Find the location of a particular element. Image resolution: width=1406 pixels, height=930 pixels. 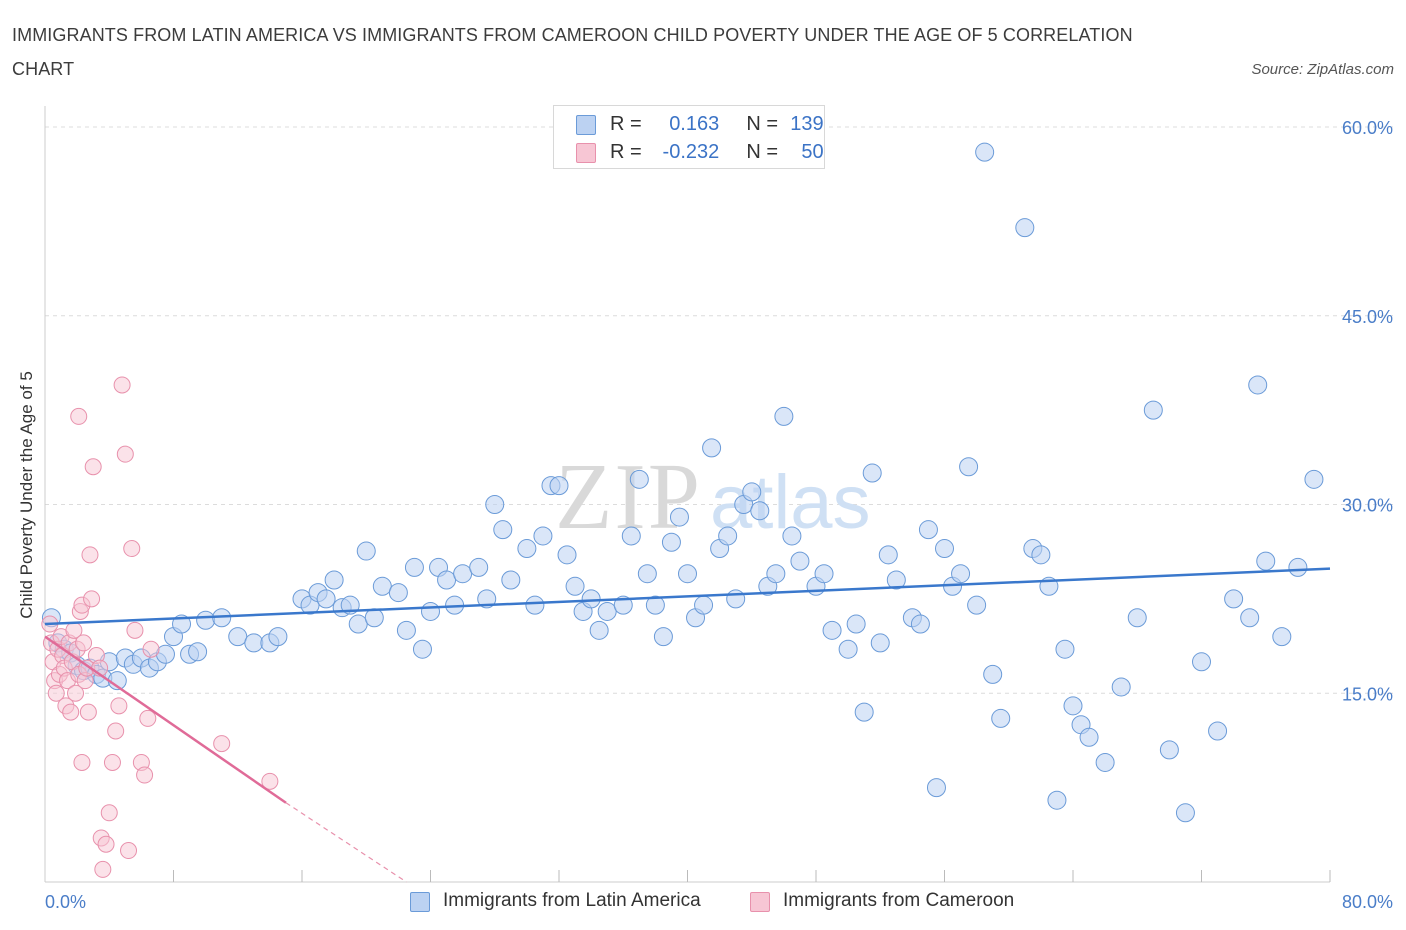

legend-n-label: N = is located at coordinates (762, 124).